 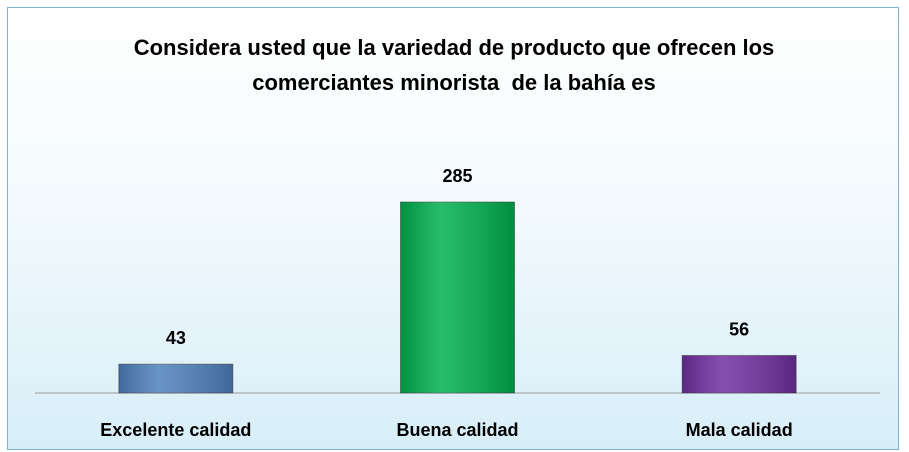 I want to click on value-label: 43, so click(x=176, y=338).